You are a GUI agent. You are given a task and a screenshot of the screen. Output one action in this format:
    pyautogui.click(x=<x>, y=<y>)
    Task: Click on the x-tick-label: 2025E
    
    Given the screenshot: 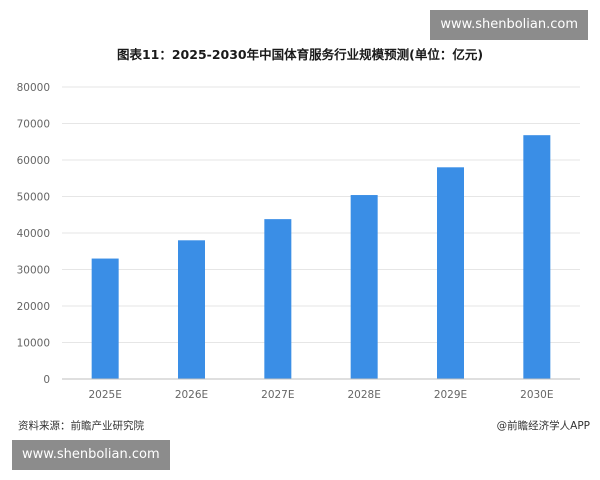 What is the action you would take?
    pyautogui.click(x=104, y=395)
    